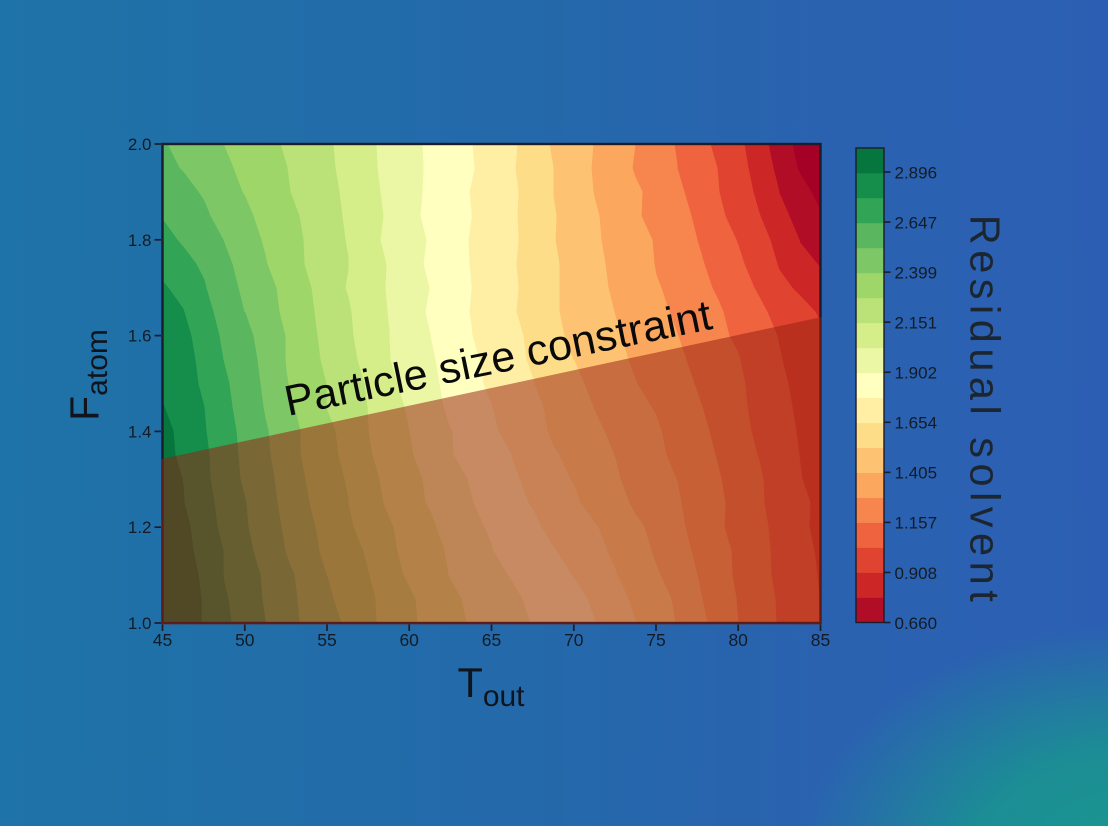 This screenshot has height=826, width=1108. I want to click on svg-text: 2.399, so click(916, 272).